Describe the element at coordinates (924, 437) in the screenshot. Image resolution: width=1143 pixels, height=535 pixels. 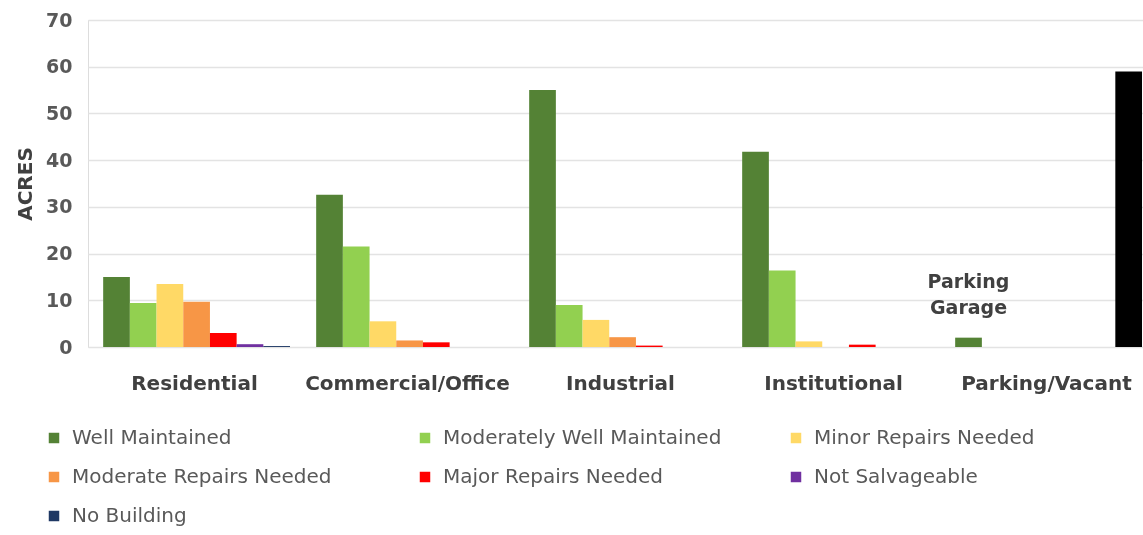
I see `legend-label: Minor Repairs Needed` at that location.